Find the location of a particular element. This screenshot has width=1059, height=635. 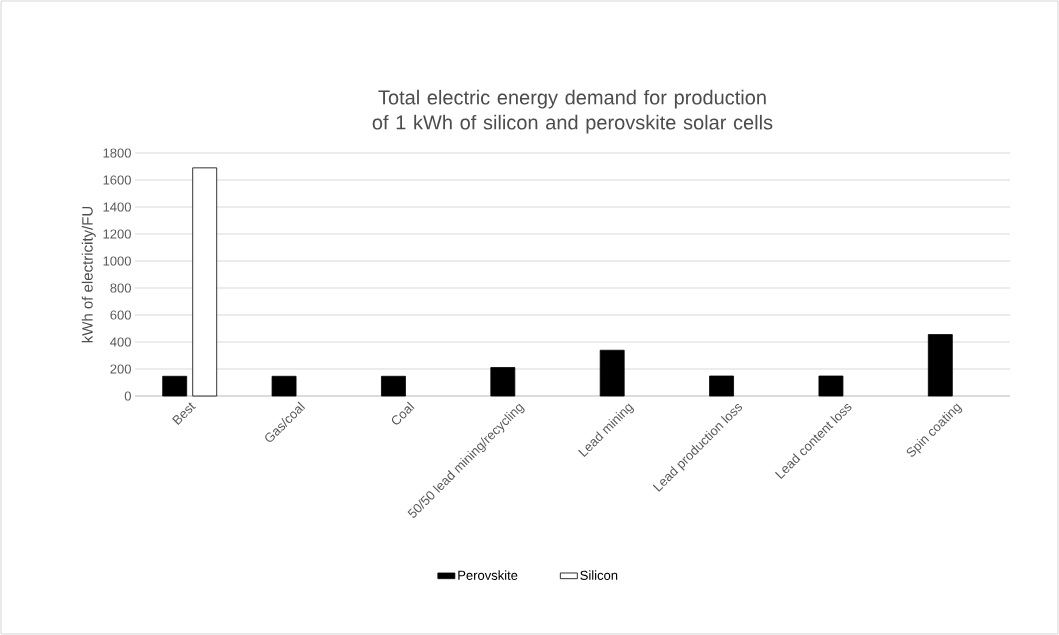

legend-label: Perovskite is located at coordinates (488, 575).